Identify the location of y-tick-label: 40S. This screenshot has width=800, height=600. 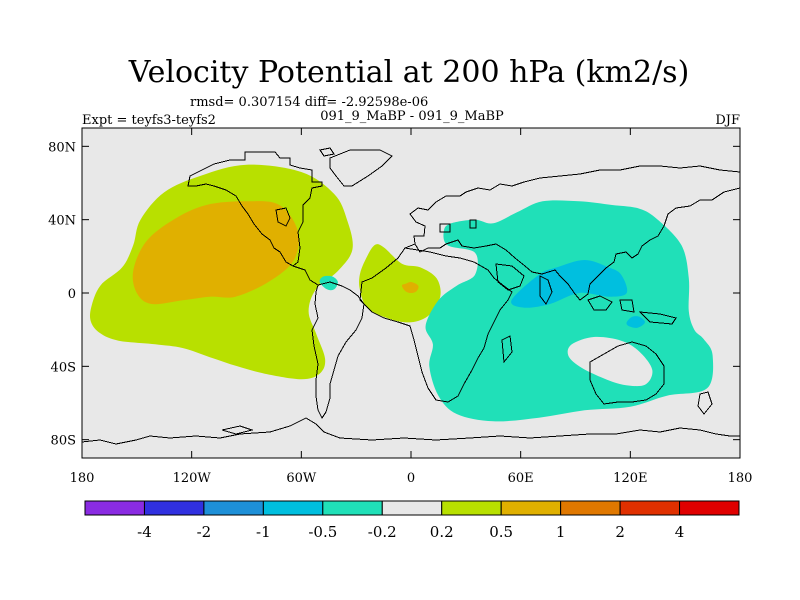
(63, 367).